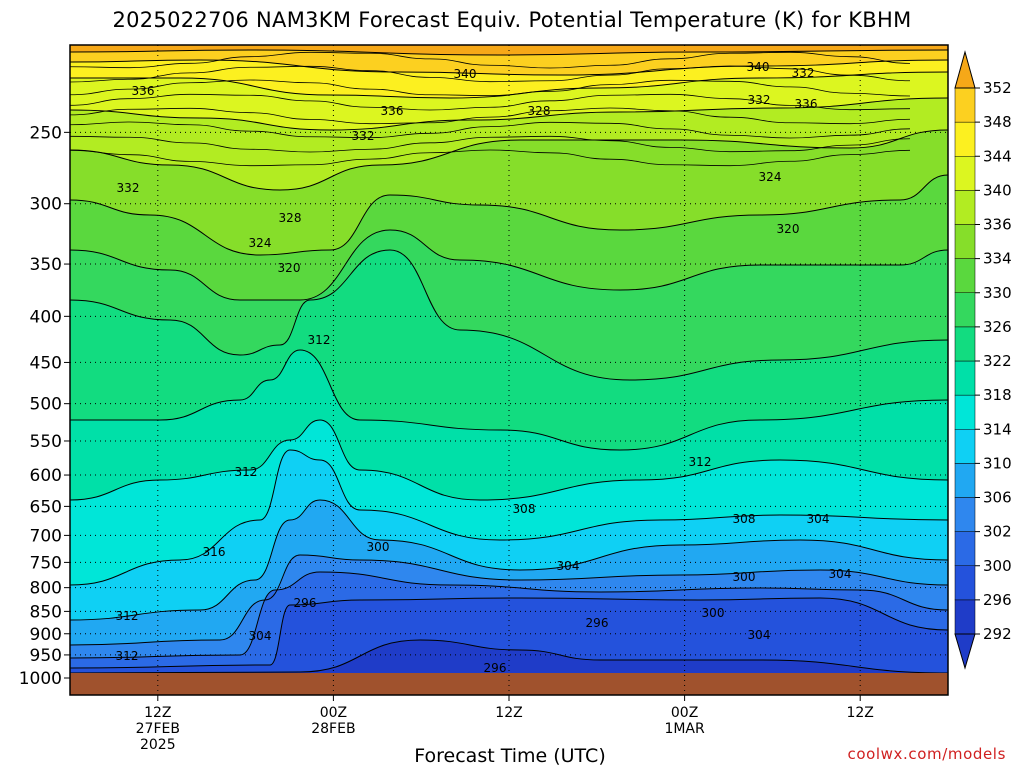 This screenshot has height=768, width=1024. Describe the element at coordinates (46, 656) in the screenshot. I see `y-tick-label: 950` at that location.